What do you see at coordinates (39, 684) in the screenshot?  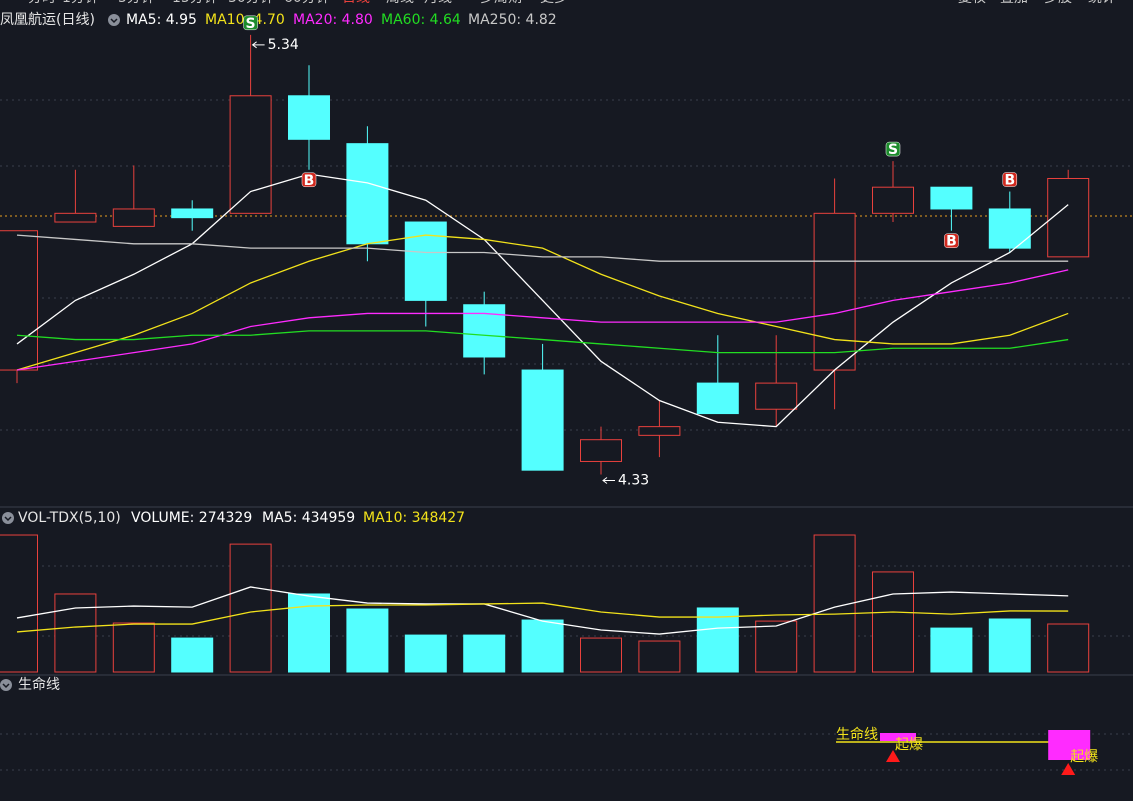 I see `panel-title: 生命线` at bounding box center [39, 684].